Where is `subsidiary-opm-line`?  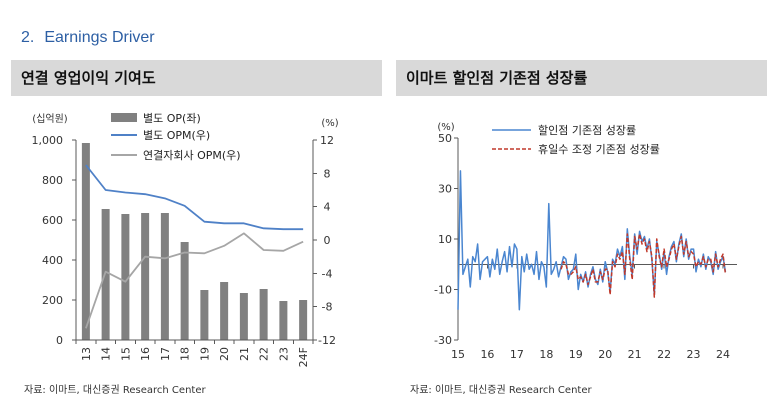
subsidiary-opm-line is located at coordinates (194, 280).